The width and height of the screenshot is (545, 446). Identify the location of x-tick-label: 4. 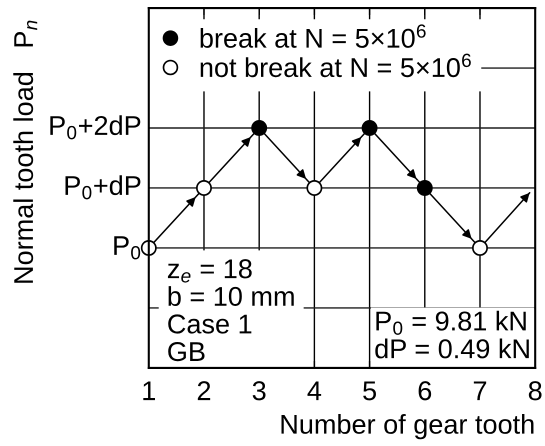
(314, 390).